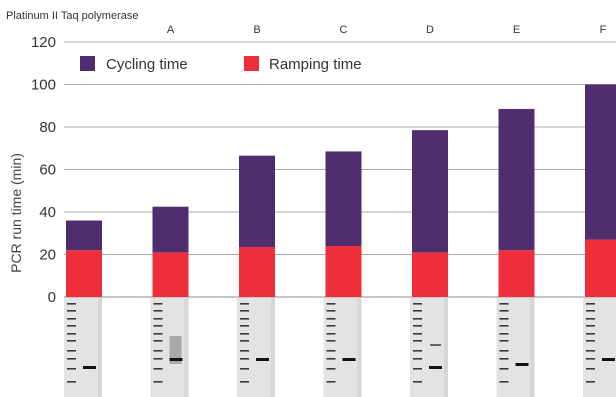  What do you see at coordinates (315, 64) in the screenshot?
I see `legend-label-ramping: Ramping time` at bounding box center [315, 64].